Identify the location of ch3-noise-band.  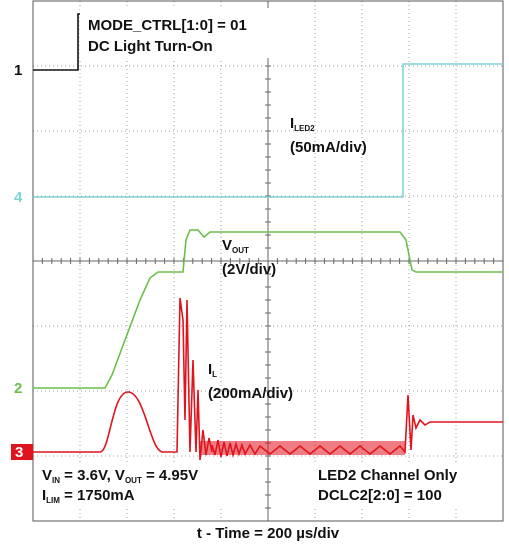
(302, 448).